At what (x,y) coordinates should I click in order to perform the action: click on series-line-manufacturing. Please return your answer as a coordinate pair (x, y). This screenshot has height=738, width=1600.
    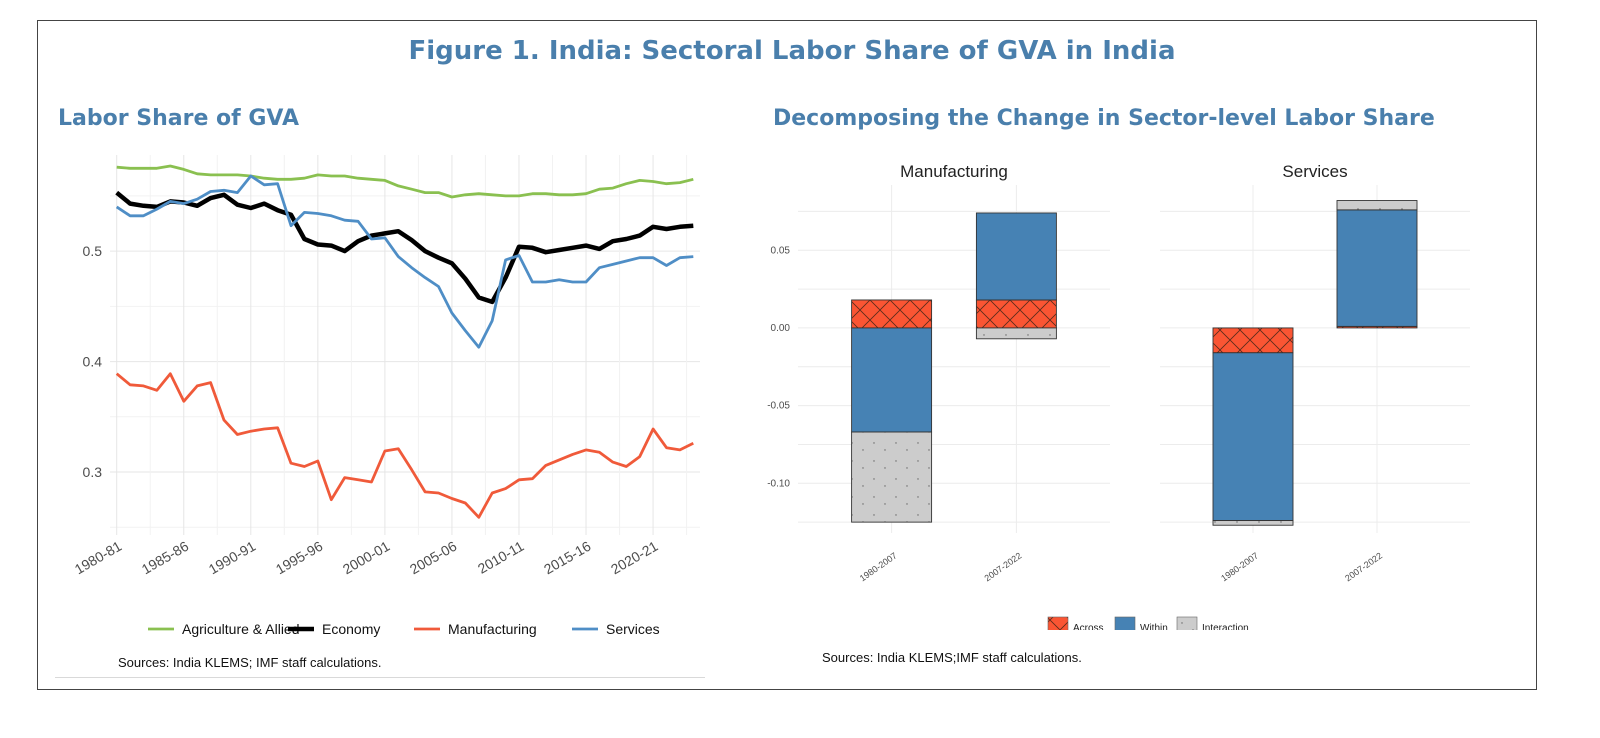
    Looking at the image, I should click on (404, 445).